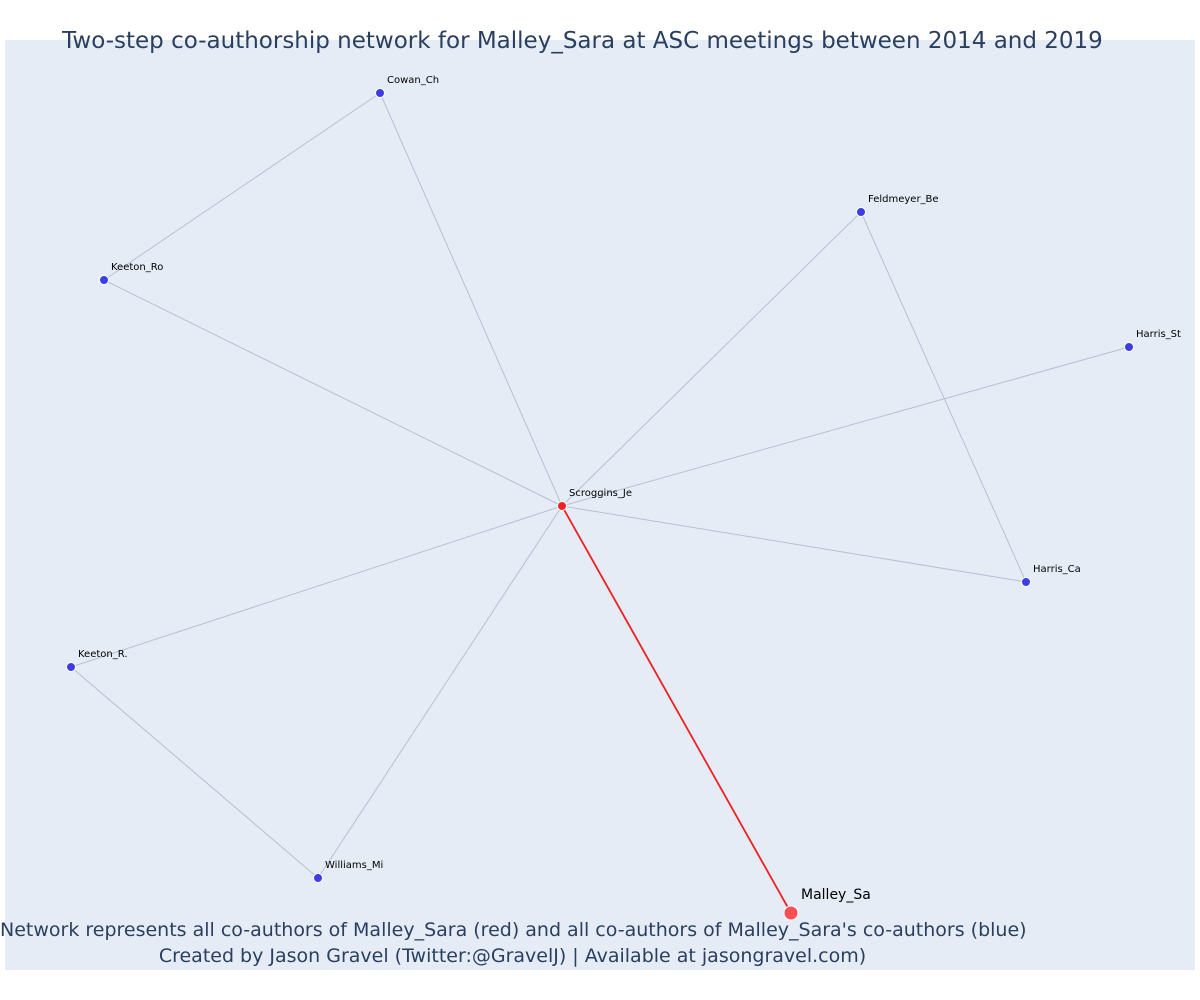  What do you see at coordinates (104, 280) in the screenshot?
I see `node-keeton-ro` at bounding box center [104, 280].